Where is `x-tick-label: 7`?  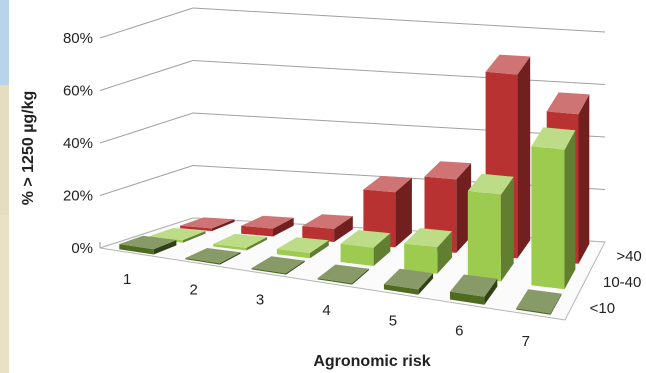
x-tick-label: 7 is located at coordinates (526, 341).